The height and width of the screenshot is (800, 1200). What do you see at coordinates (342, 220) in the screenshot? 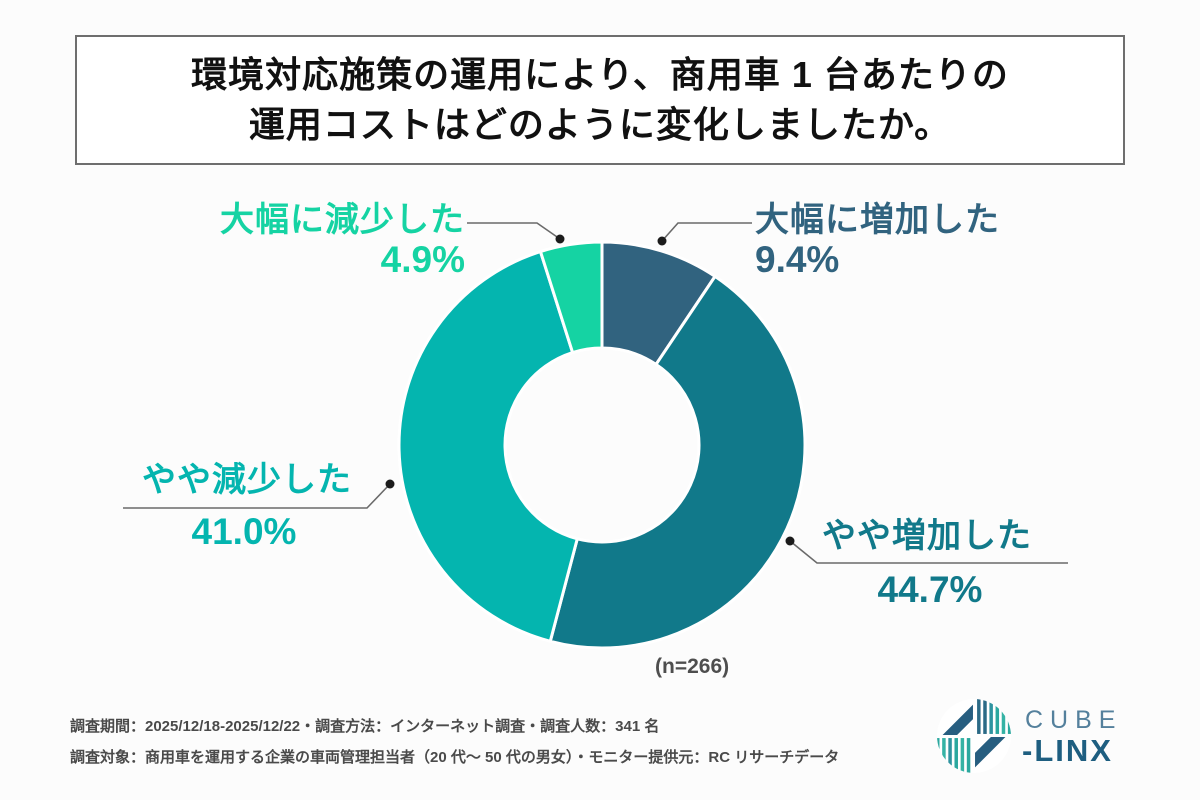
I see `segment-label-strong-decrease-name: 大幅に減少した` at bounding box center [342, 220].